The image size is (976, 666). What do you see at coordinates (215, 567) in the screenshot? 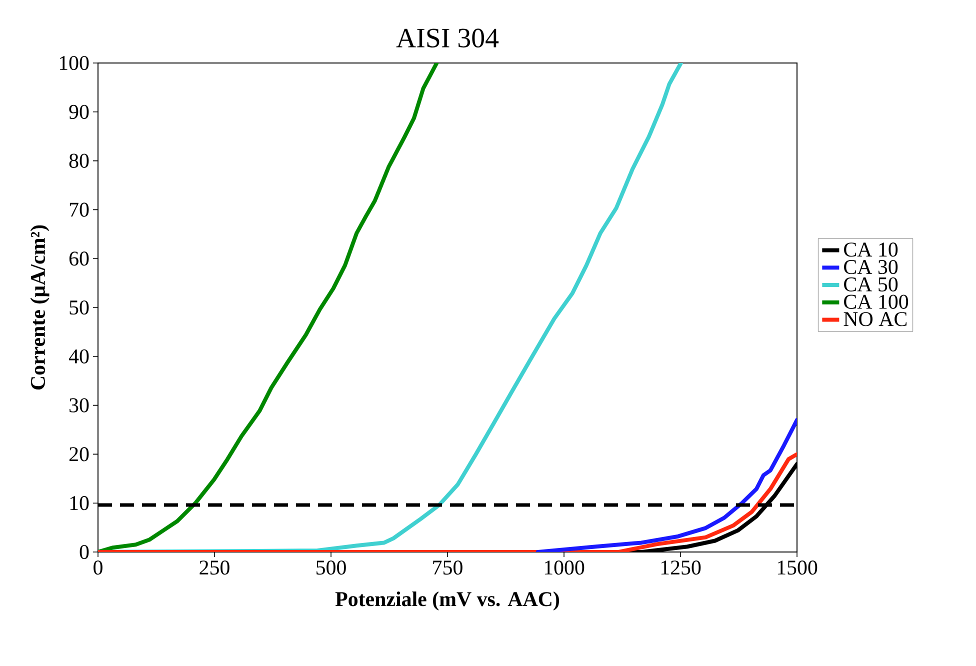
I see `x-tick-label: 250` at bounding box center [215, 567].